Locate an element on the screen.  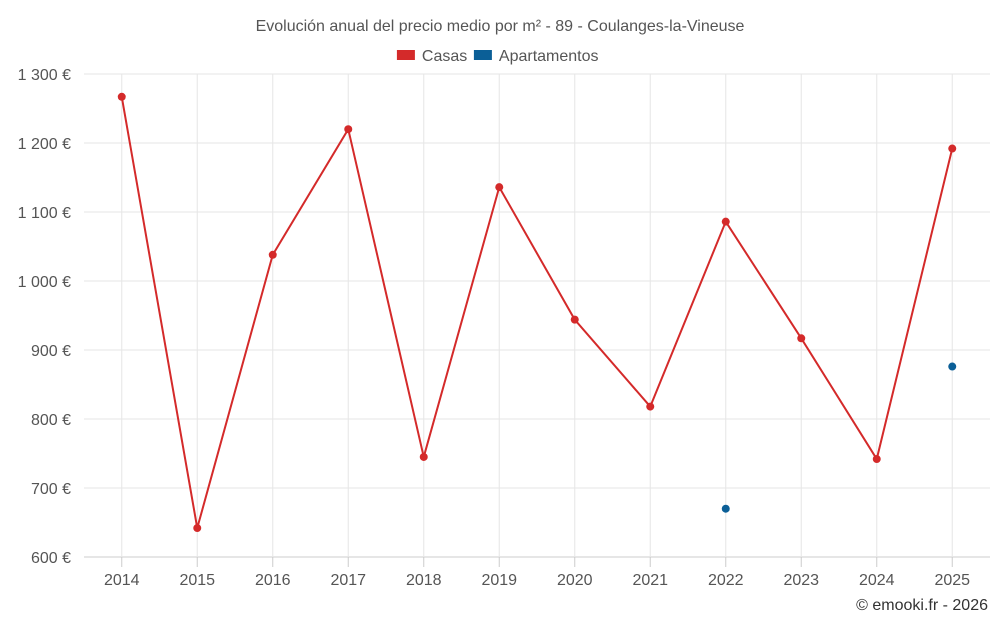
y-tick-label: 600 € is located at coordinates (51, 558).